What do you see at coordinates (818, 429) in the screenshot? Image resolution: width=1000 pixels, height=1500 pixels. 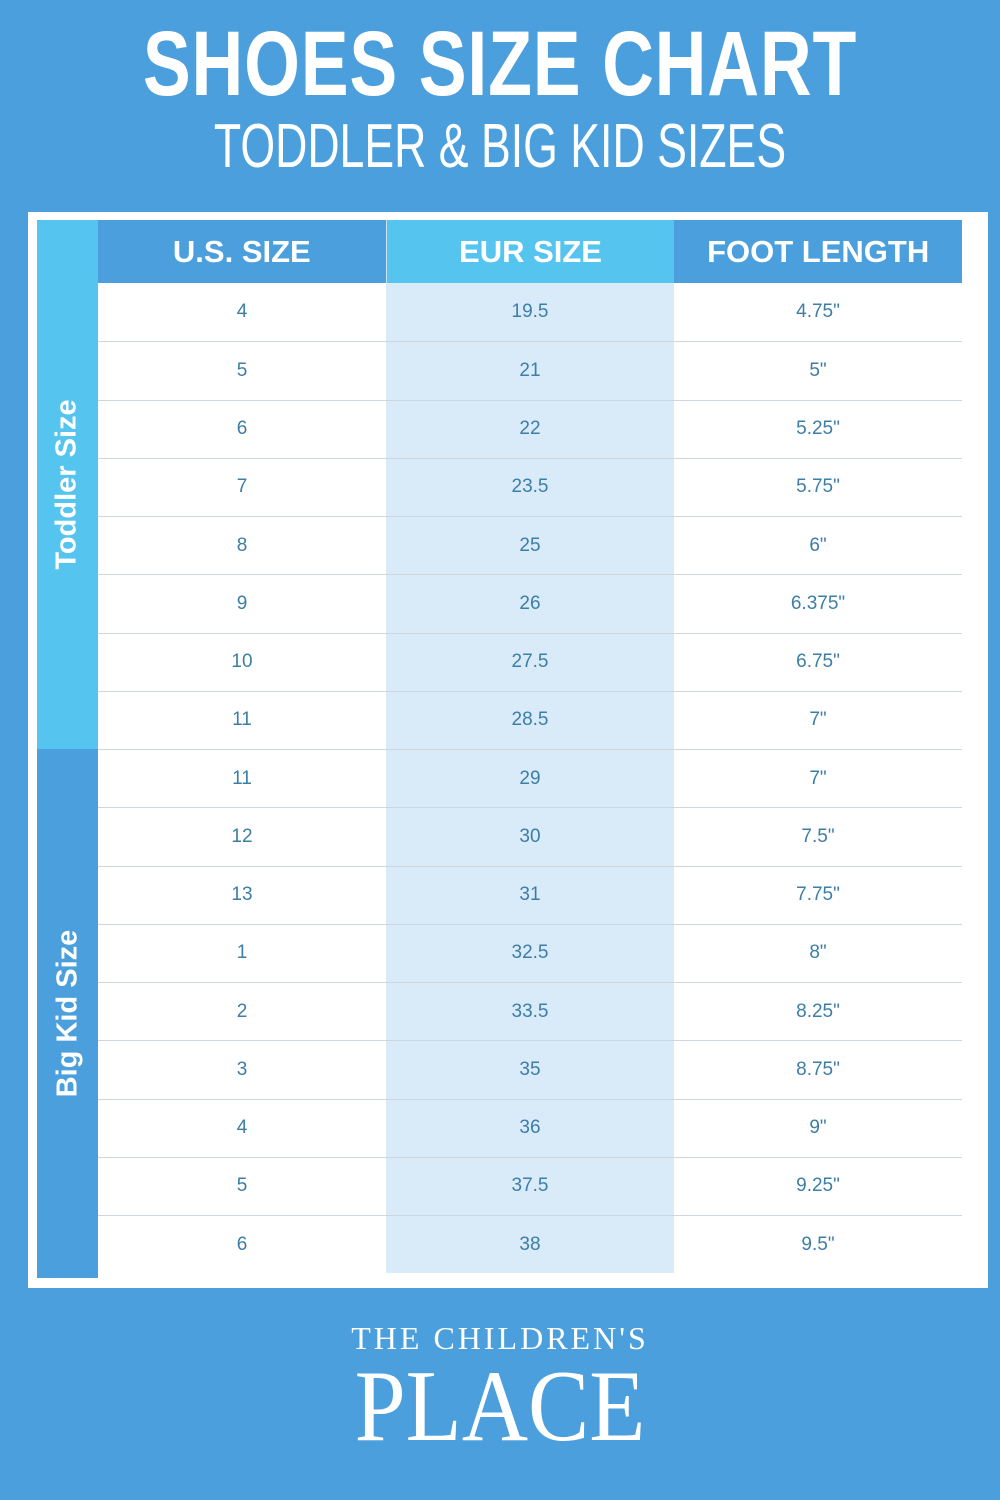 I see `foot-length-cell: 5.25"` at bounding box center [818, 429].